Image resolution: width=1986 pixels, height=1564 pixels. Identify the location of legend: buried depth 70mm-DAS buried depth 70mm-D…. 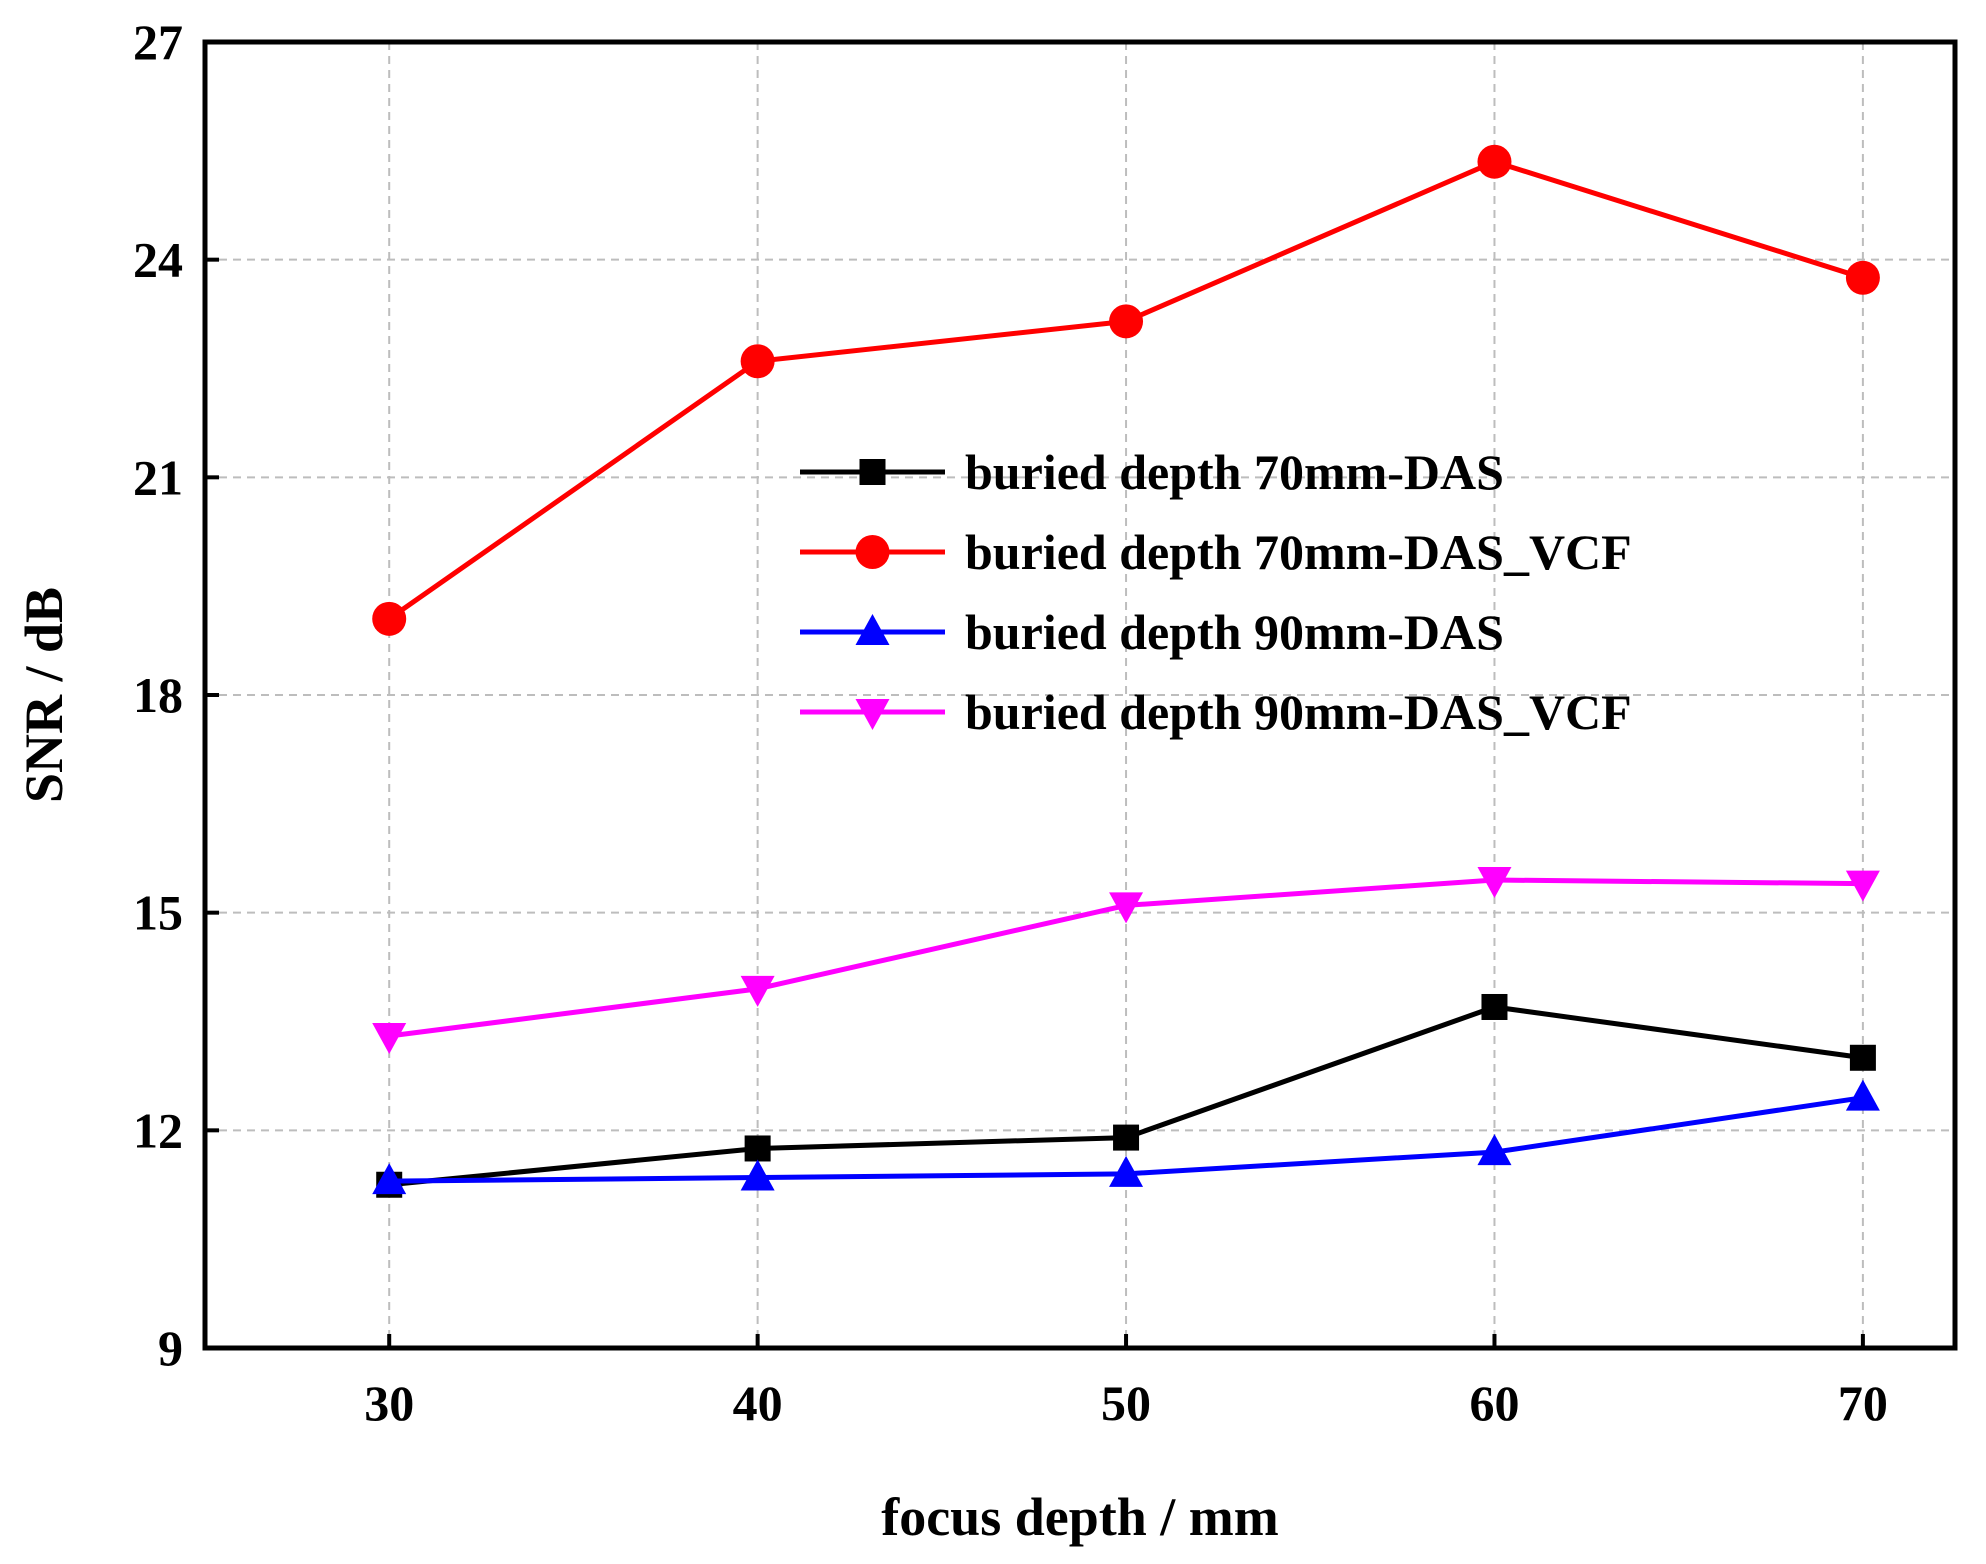
(1216, 592).